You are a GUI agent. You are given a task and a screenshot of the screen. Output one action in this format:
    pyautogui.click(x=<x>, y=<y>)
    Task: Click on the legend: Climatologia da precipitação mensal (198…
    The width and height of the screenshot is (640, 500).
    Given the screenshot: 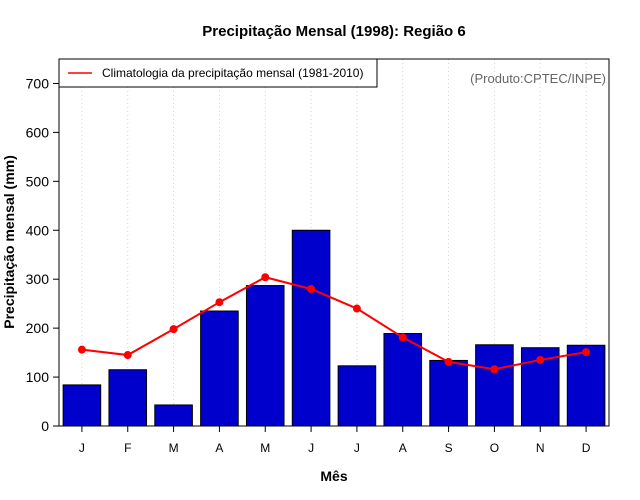 What is the action you would take?
    pyautogui.click(x=218, y=73)
    